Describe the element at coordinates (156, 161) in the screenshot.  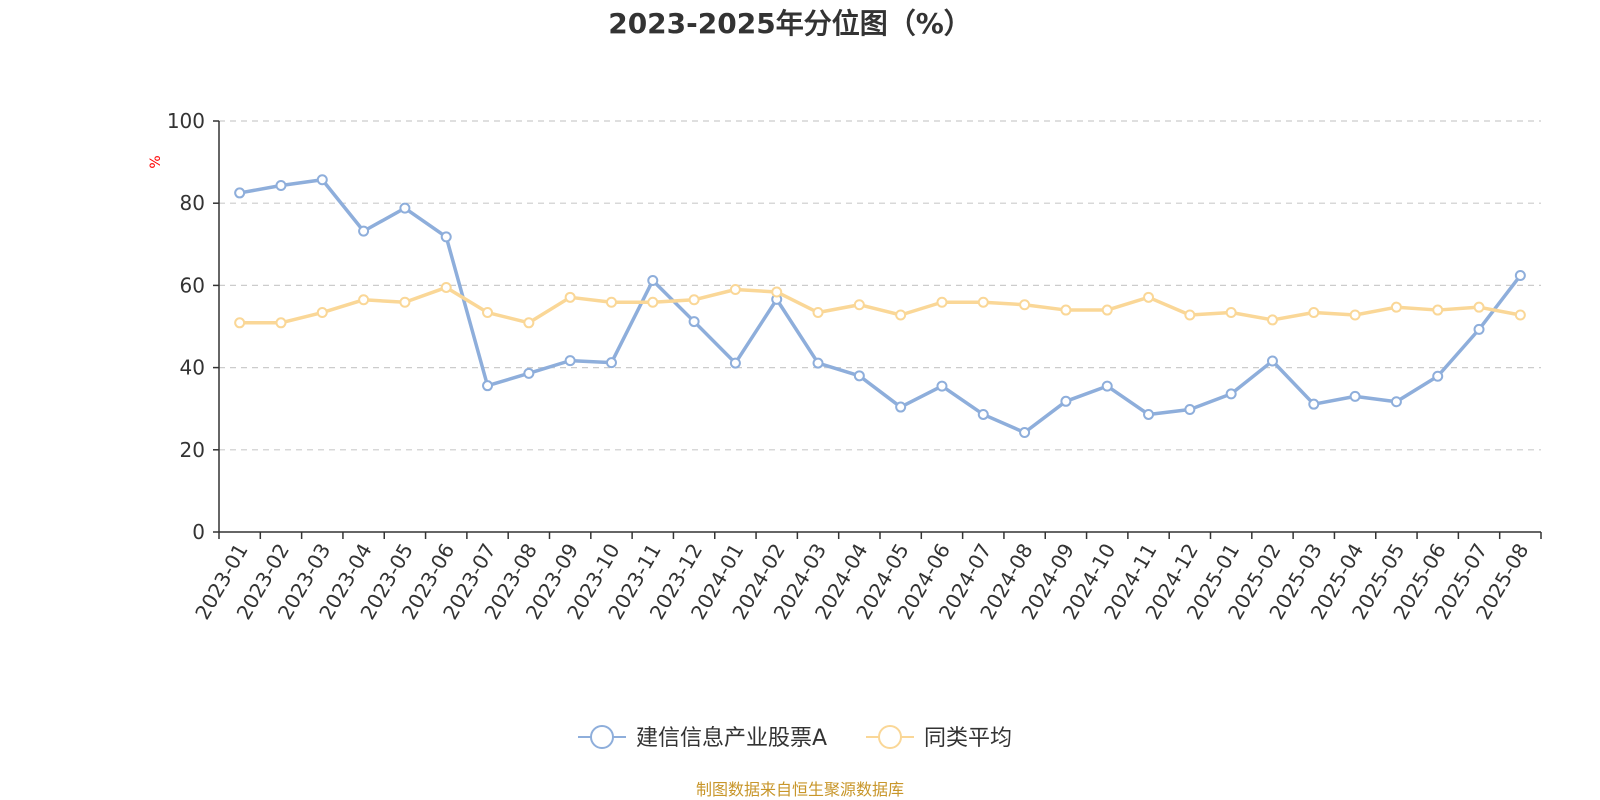
I see `y-axis-unit: %` at that location.